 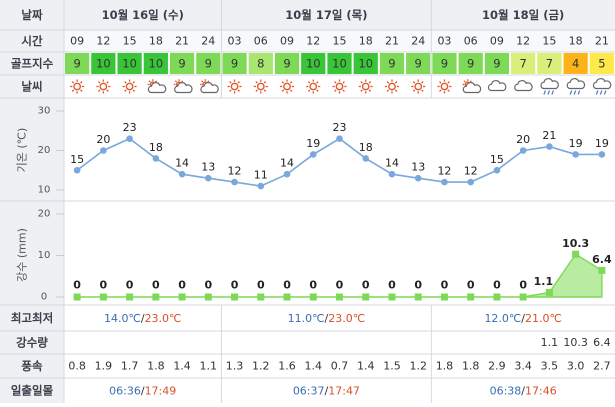 I want to click on time-cell: 09, so click(x=77, y=41).